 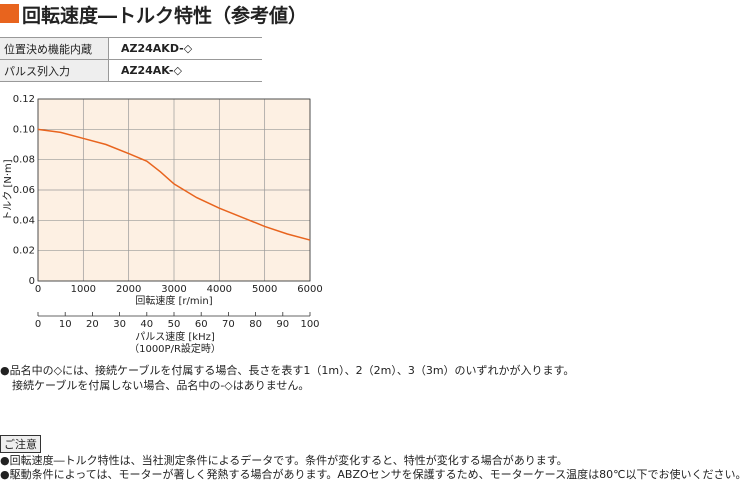 What do you see at coordinates (174, 184) in the screenshot?
I see `torque-curve` at bounding box center [174, 184].